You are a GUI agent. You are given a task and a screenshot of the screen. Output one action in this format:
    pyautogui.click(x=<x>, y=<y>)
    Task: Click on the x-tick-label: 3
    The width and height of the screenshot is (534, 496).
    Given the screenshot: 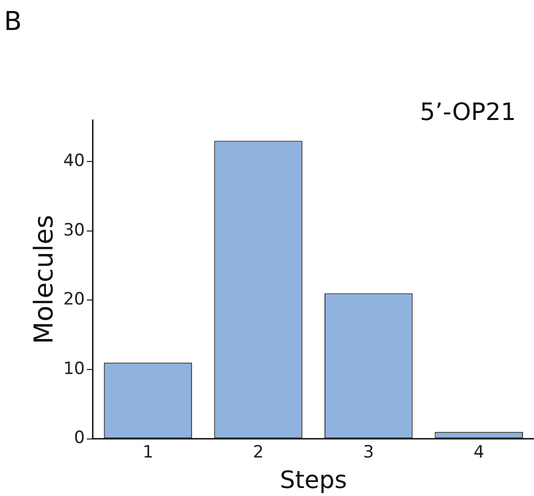 What is the action you would take?
    pyautogui.click(x=368, y=452)
    